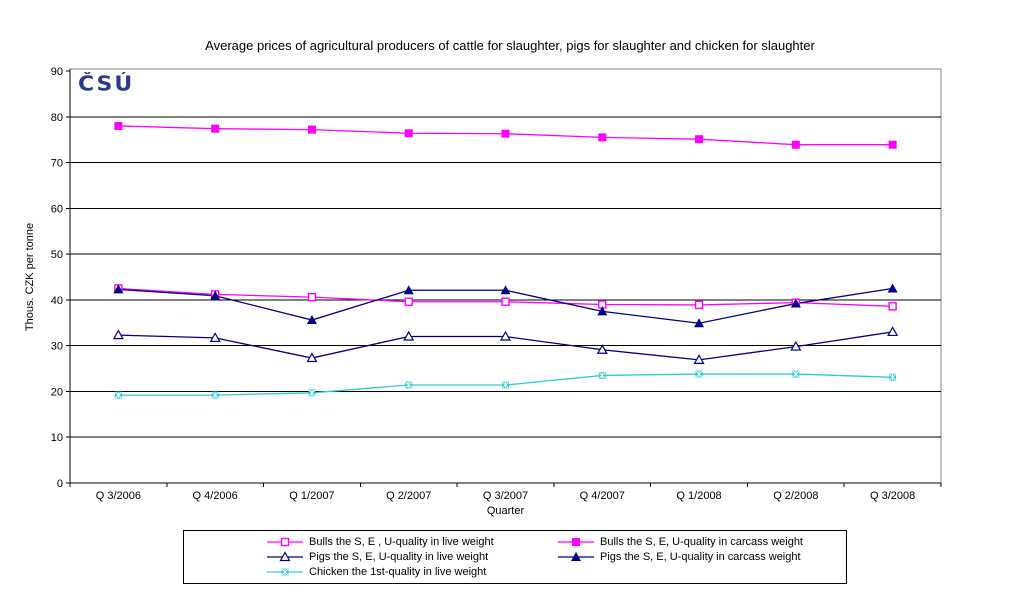  Describe the element at coordinates (57, 255) in the screenshot. I see `y-tick-label: 50` at that location.